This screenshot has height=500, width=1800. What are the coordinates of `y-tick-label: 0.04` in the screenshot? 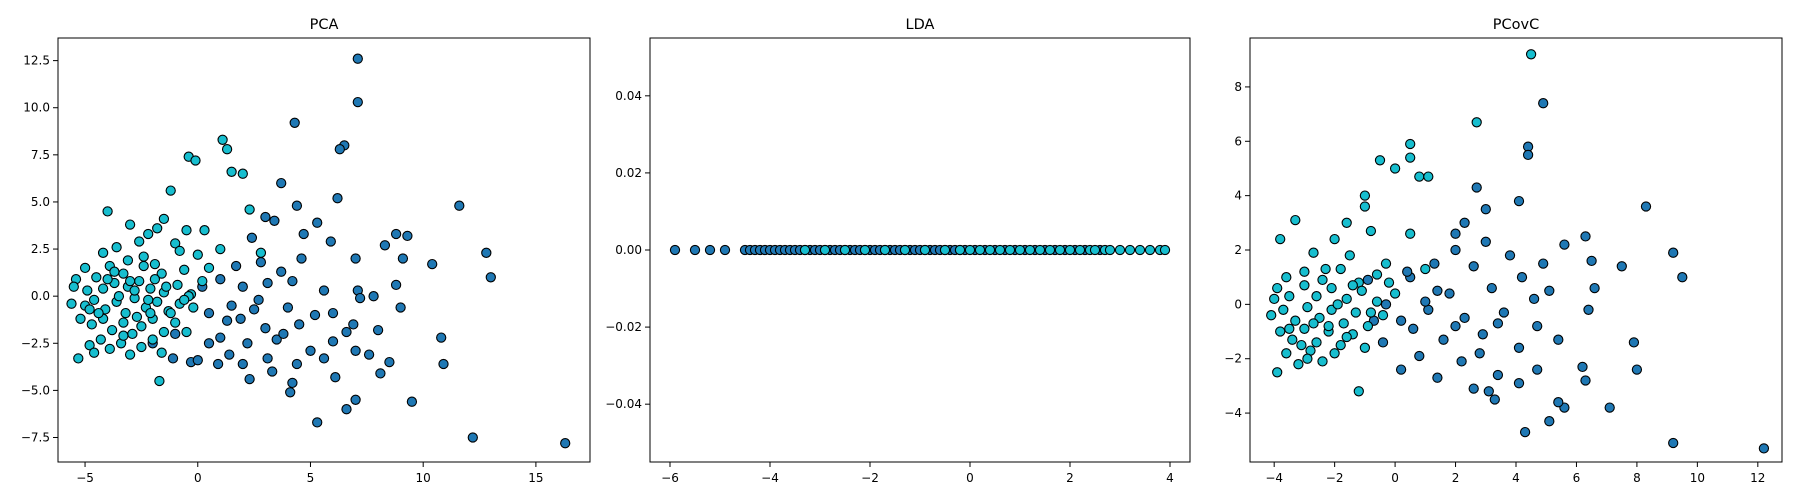 It's located at (628, 96).